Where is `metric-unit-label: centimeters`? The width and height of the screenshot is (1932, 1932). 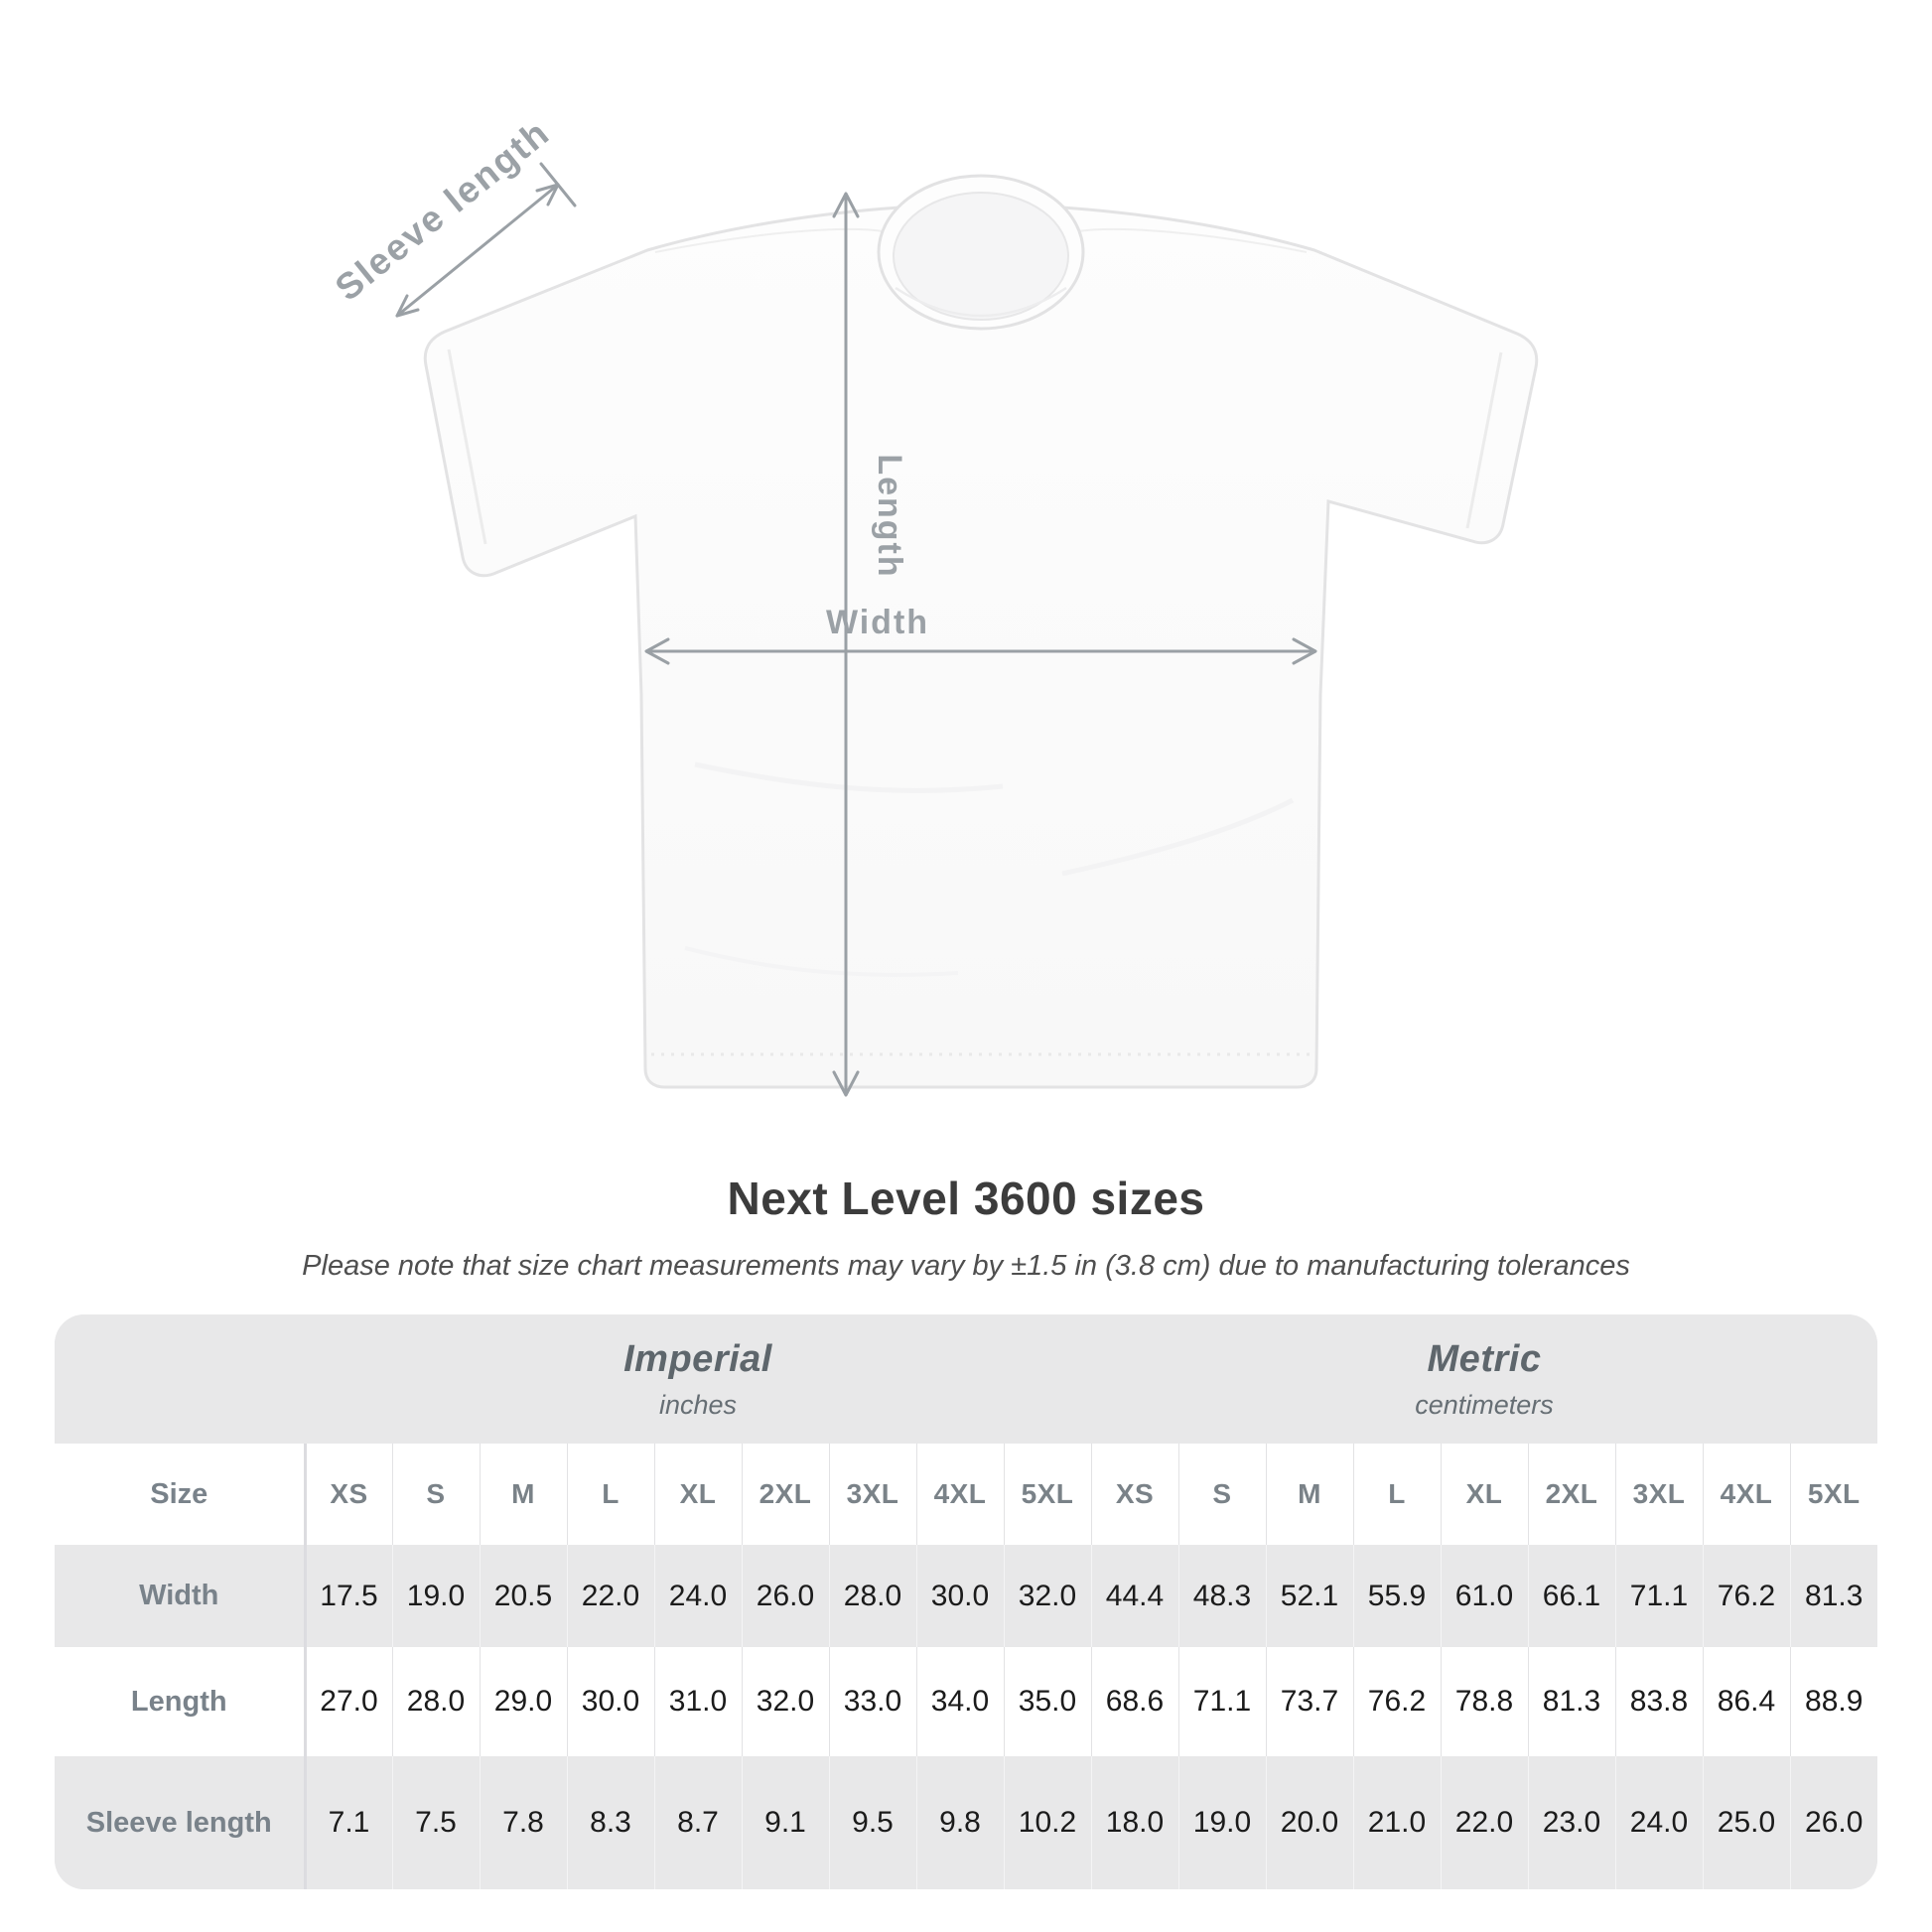
metric-unit-label: centimeters is located at coordinates (1485, 1404).